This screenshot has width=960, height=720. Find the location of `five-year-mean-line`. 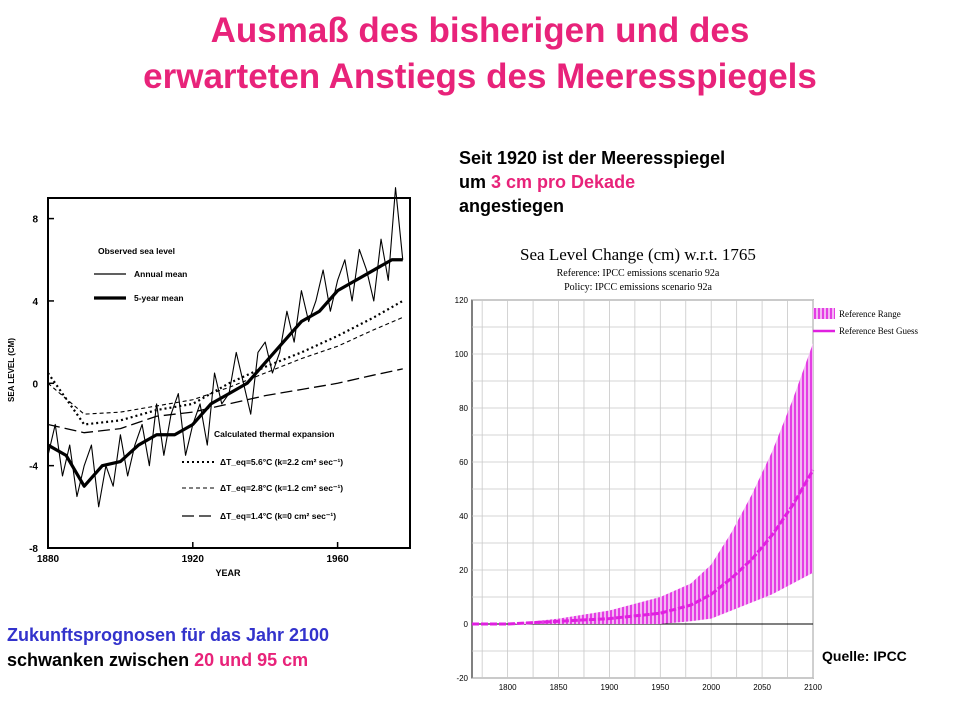

five-year-mean-line is located at coordinates (225, 373).